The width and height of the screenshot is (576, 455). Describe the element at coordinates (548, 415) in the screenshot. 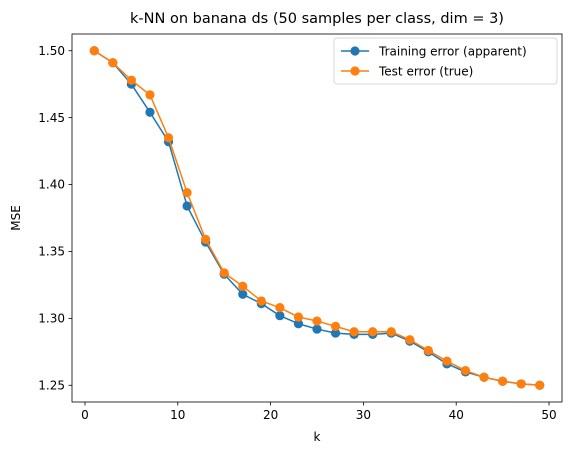

I see `x-tick-label: 50` at that location.